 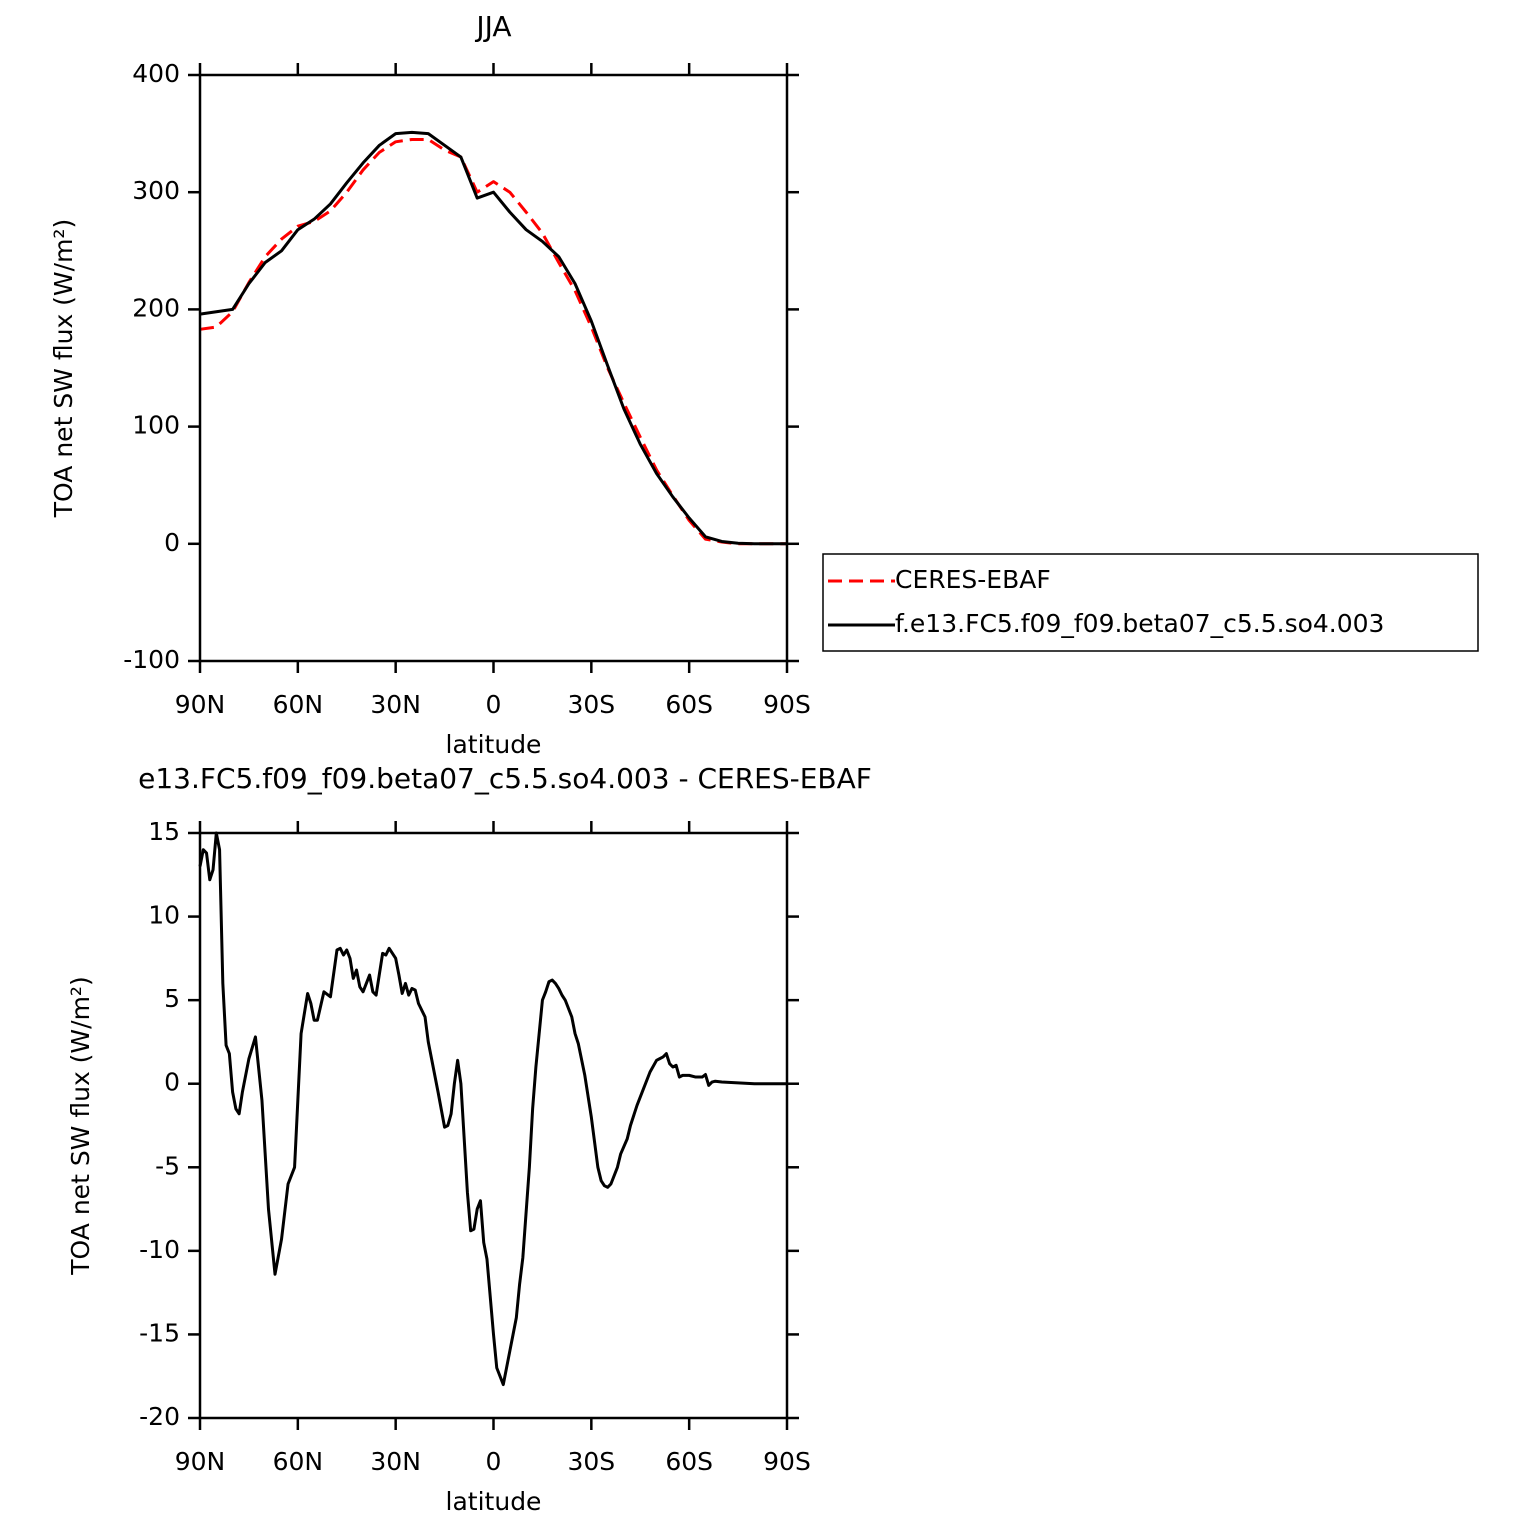 I want to click on y-tick-label: 15, so click(x=164, y=831).